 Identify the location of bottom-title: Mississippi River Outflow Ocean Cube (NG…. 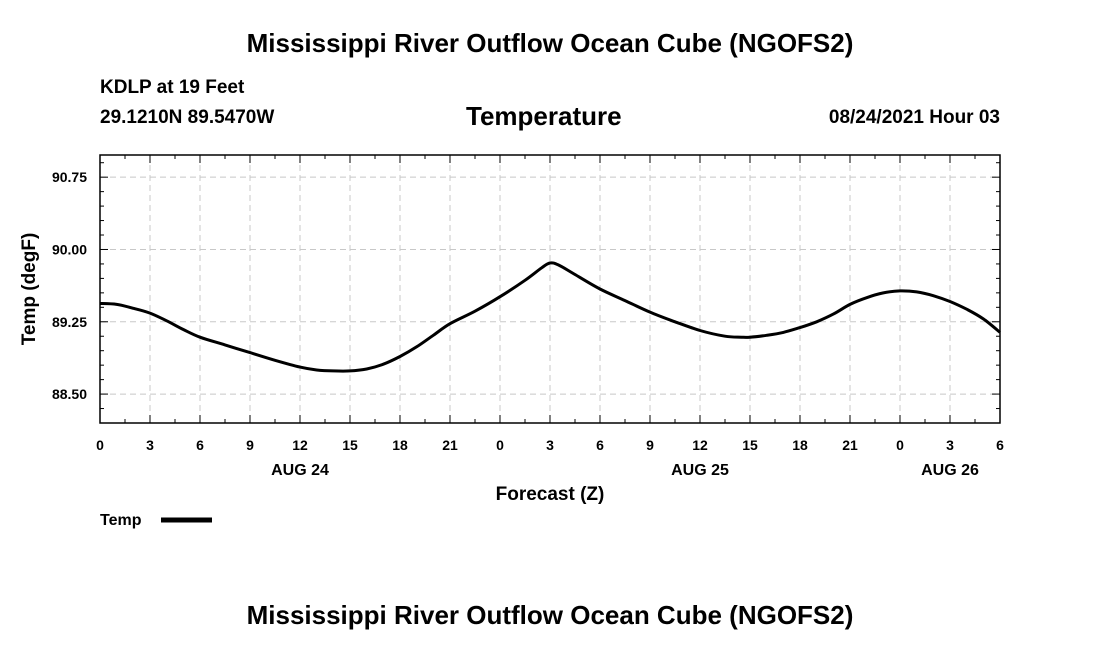
(550, 615).